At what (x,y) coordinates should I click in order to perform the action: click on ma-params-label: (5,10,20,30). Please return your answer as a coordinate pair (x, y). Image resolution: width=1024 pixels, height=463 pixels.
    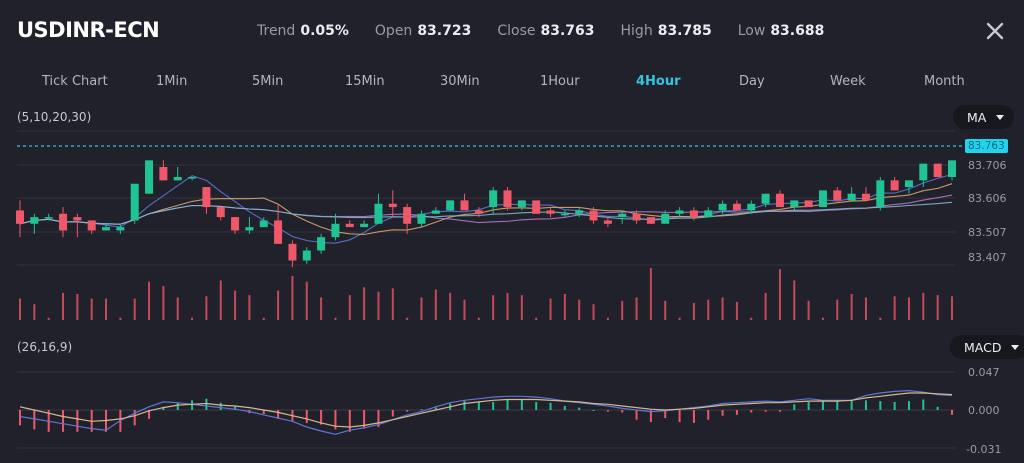
    Looking at the image, I should click on (54, 117).